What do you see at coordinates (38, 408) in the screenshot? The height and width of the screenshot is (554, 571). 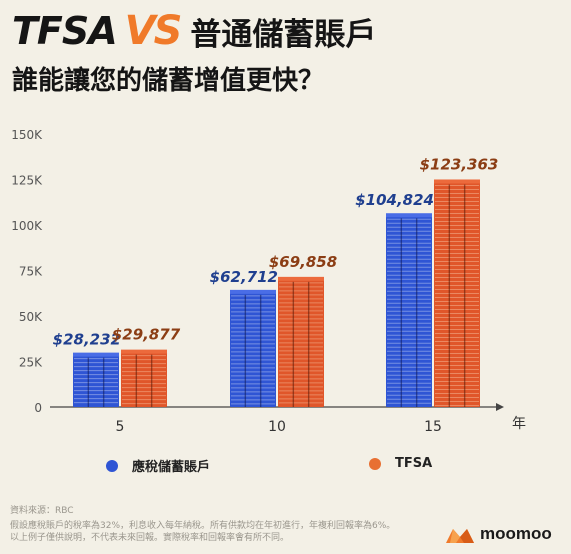 I see `y-tick-label: 0` at bounding box center [38, 408].